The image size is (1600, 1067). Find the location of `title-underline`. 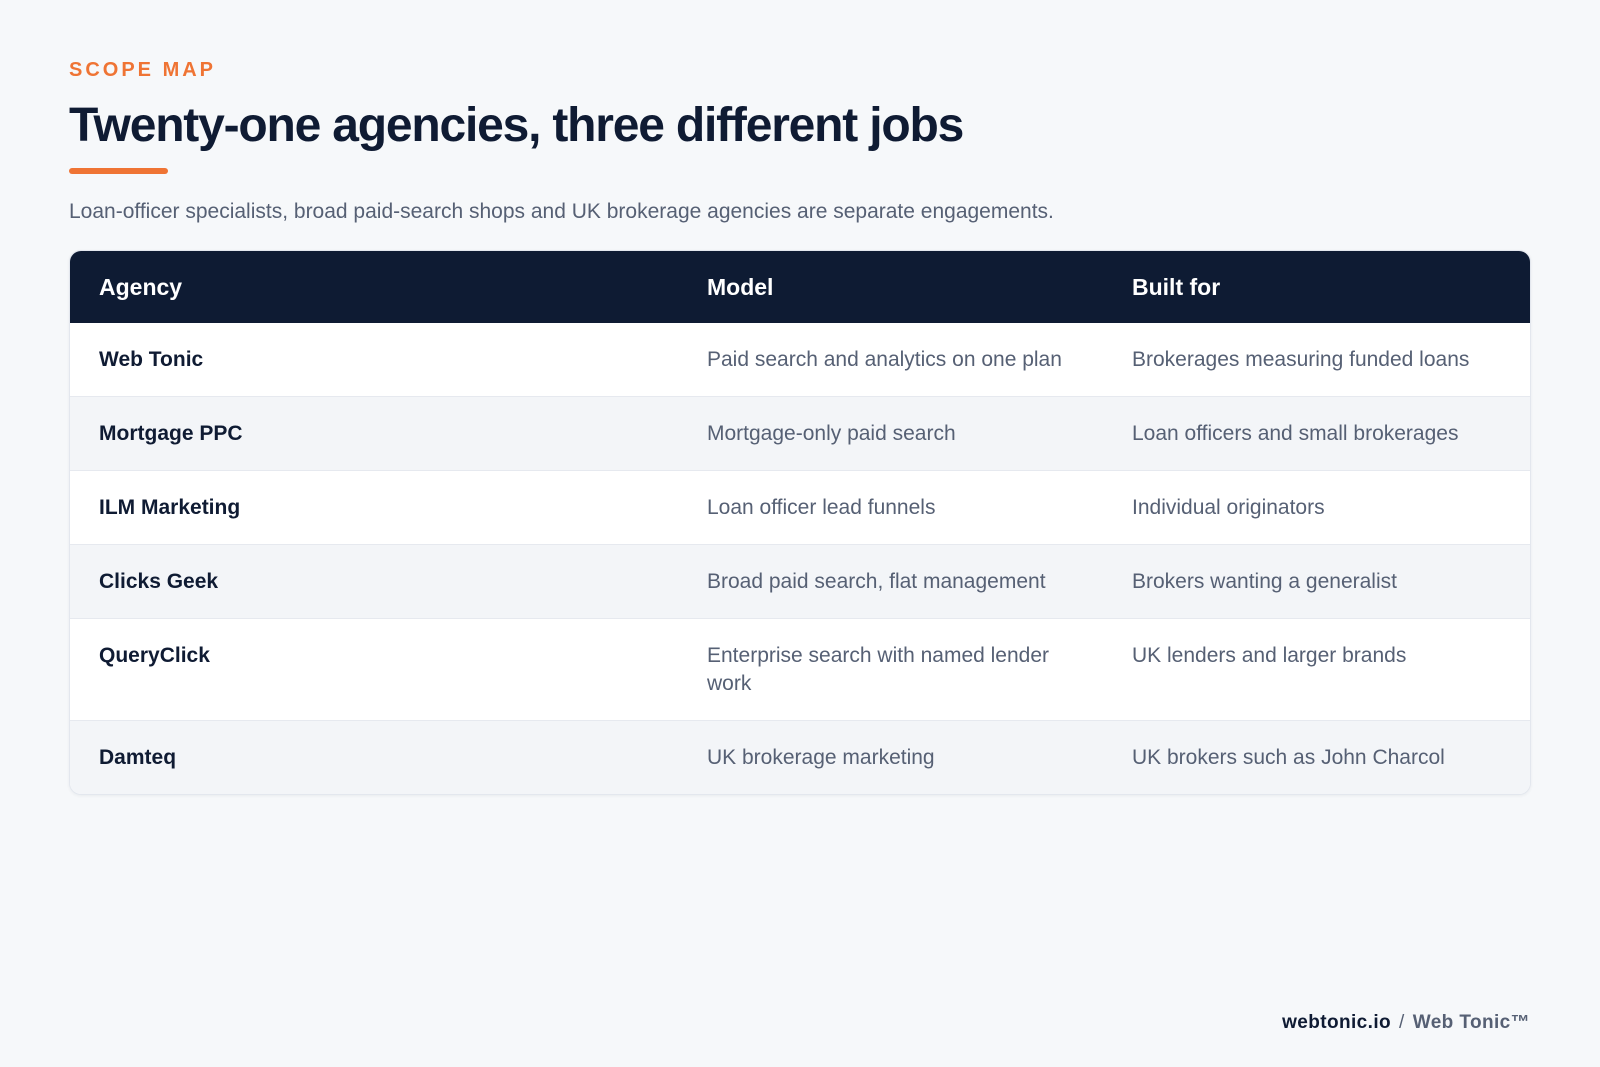

title-underline is located at coordinates (118, 171).